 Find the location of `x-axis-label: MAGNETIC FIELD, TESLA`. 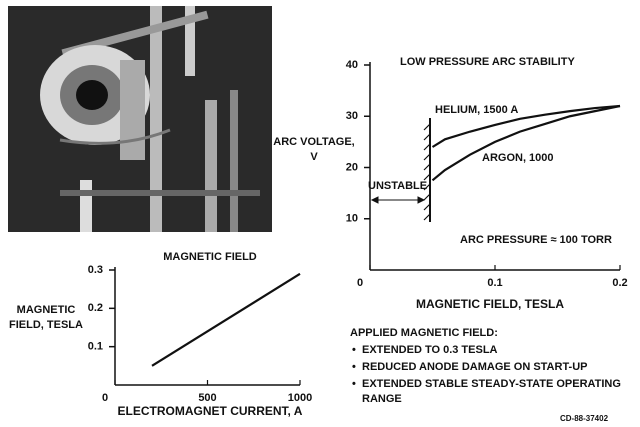

x-axis-label: MAGNETIC FIELD, TESLA is located at coordinates (490, 304).